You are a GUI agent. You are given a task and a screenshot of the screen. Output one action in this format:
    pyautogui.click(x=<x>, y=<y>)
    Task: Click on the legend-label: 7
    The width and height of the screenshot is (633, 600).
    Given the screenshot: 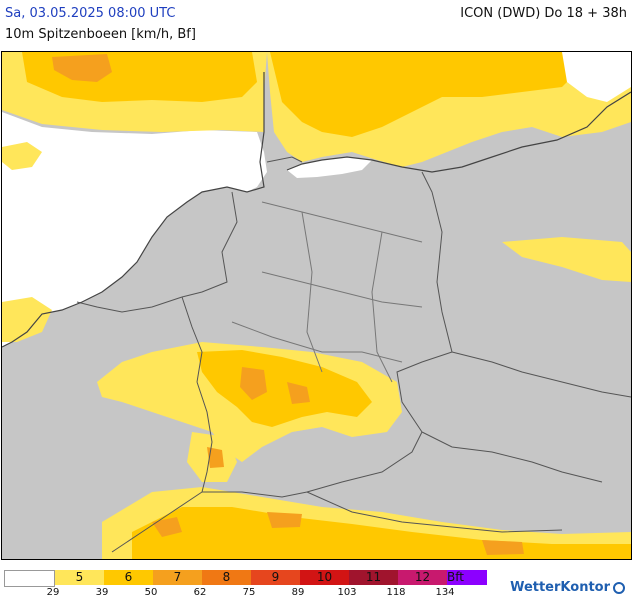 What is the action you would take?
    pyautogui.click(x=177, y=577)
    